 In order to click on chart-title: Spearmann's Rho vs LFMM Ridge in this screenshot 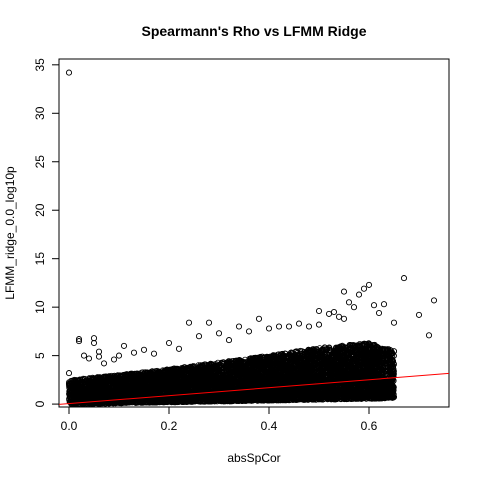, I will do `click(253, 31)`.